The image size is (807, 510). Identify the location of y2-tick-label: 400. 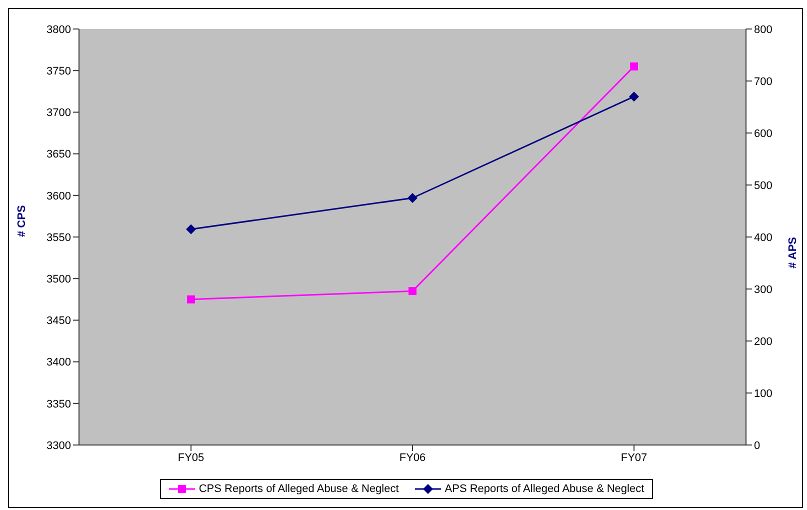
(763, 238).